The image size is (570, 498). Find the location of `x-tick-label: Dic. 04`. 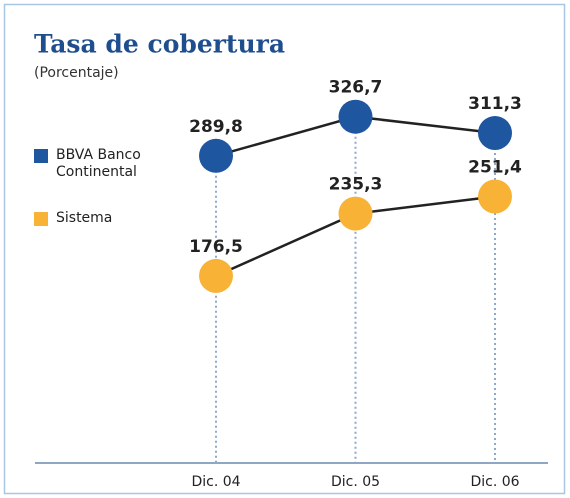

x-tick-label: Dic. 04 is located at coordinates (215, 482).